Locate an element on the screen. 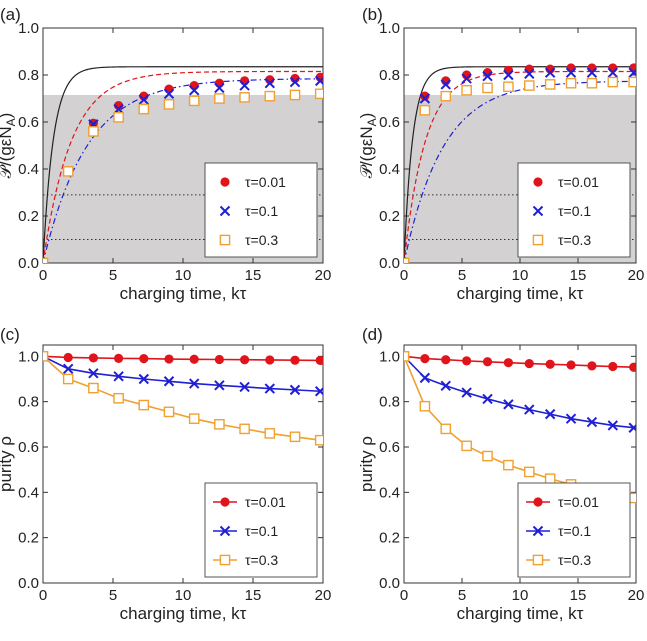 The height and width of the screenshot is (641, 647). y-tick-label: 0.2 is located at coordinates (28, 538).